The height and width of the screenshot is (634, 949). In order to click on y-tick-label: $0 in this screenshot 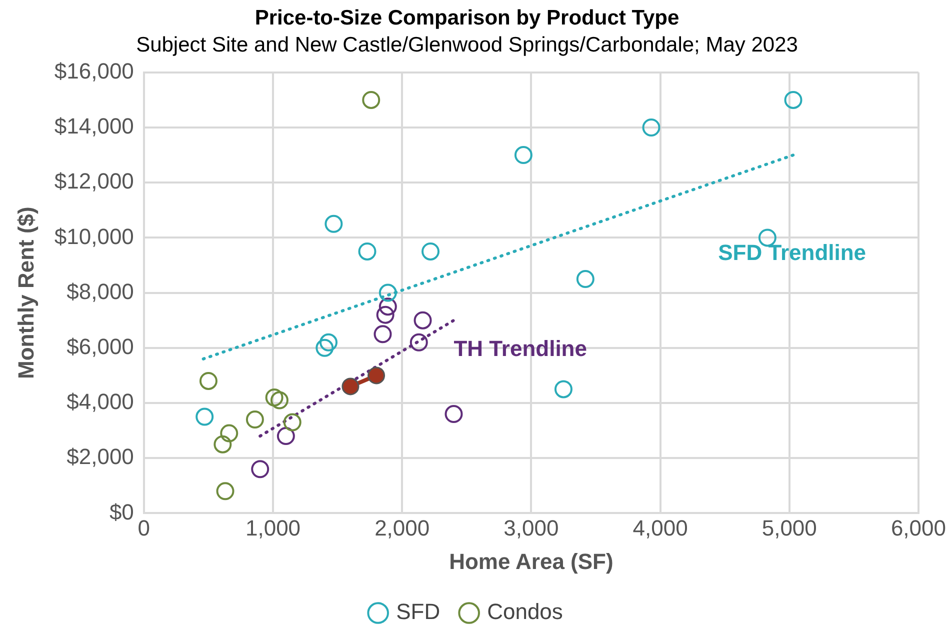, I will do `click(121, 511)`.